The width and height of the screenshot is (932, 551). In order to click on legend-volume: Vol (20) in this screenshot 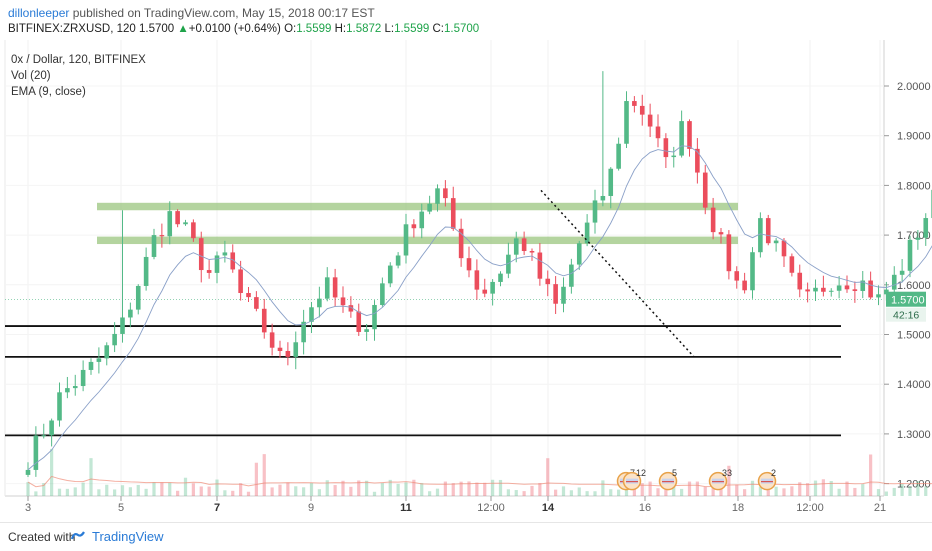, I will do `click(78, 76)`.